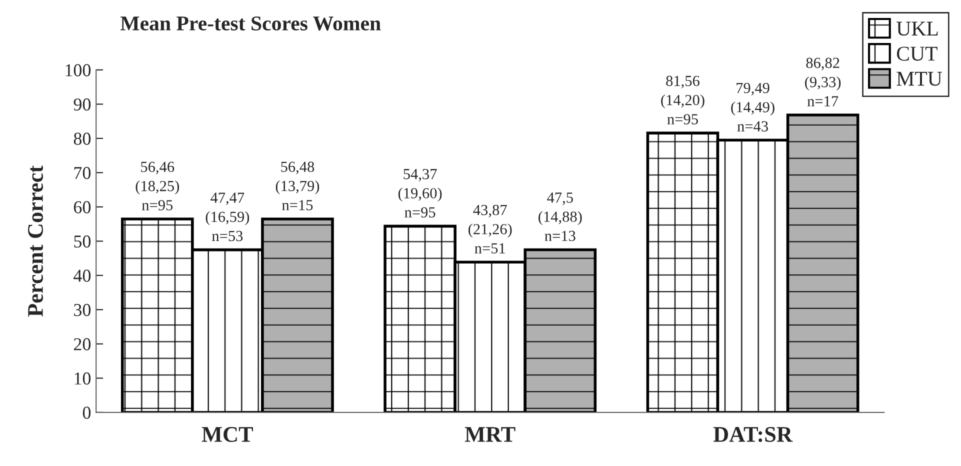  I want to click on data-label: 79,49 (14,49) n=43, so click(752, 107).